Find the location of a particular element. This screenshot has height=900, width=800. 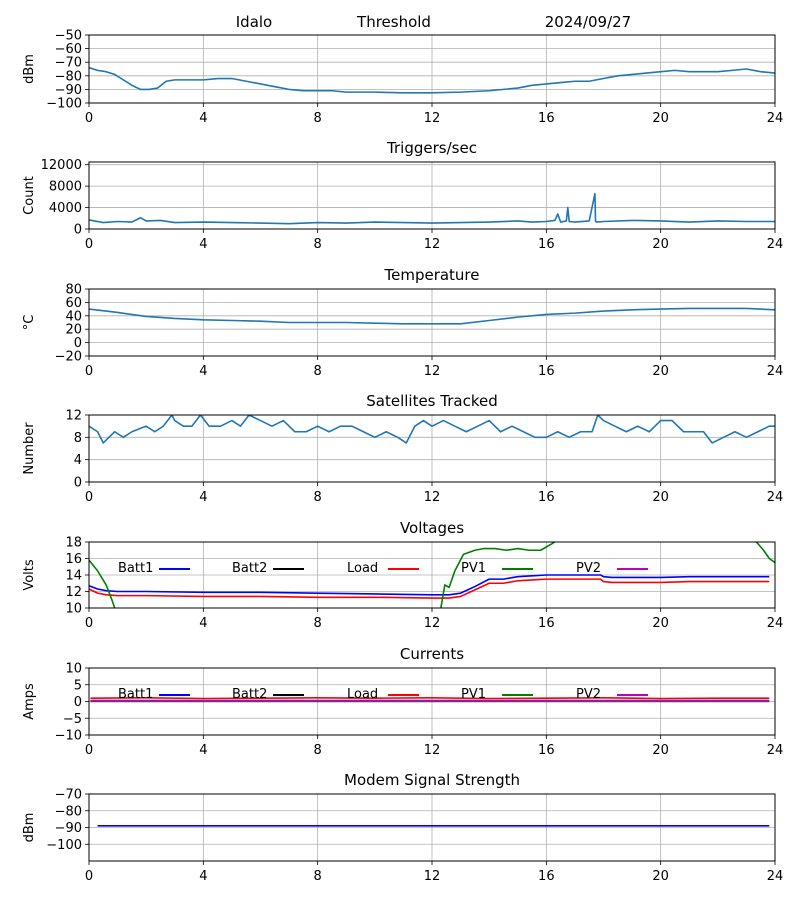

chart-voltages-ylabel: Volts is located at coordinates (29, 575).